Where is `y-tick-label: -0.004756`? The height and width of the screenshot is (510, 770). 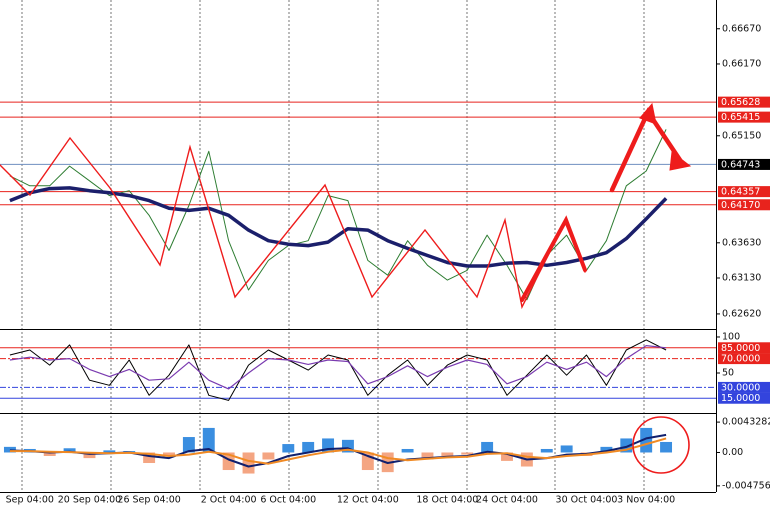
y-tick-label: -0.004756 is located at coordinates (746, 485).